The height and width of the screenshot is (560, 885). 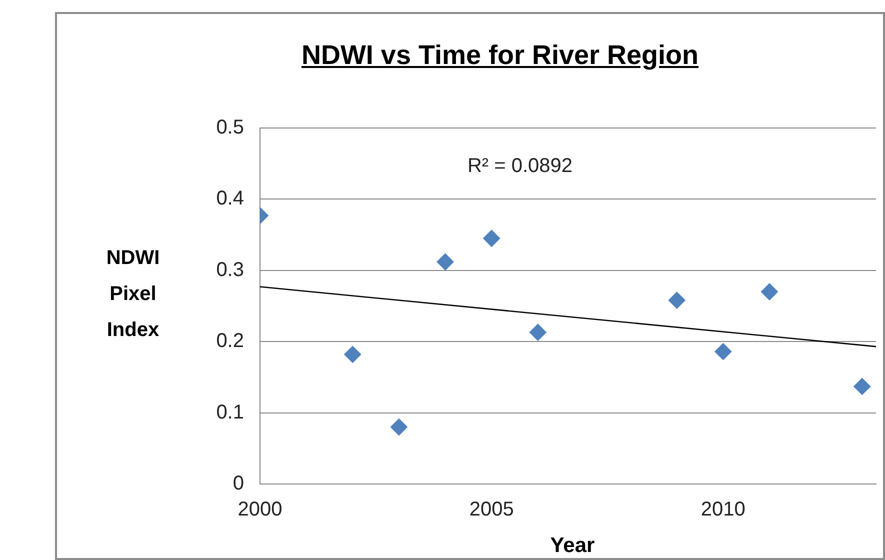 What do you see at coordinates (230, 127) in the screenshot?
I see `y-tick-label: 0.5` at bounding box center [230, 127].